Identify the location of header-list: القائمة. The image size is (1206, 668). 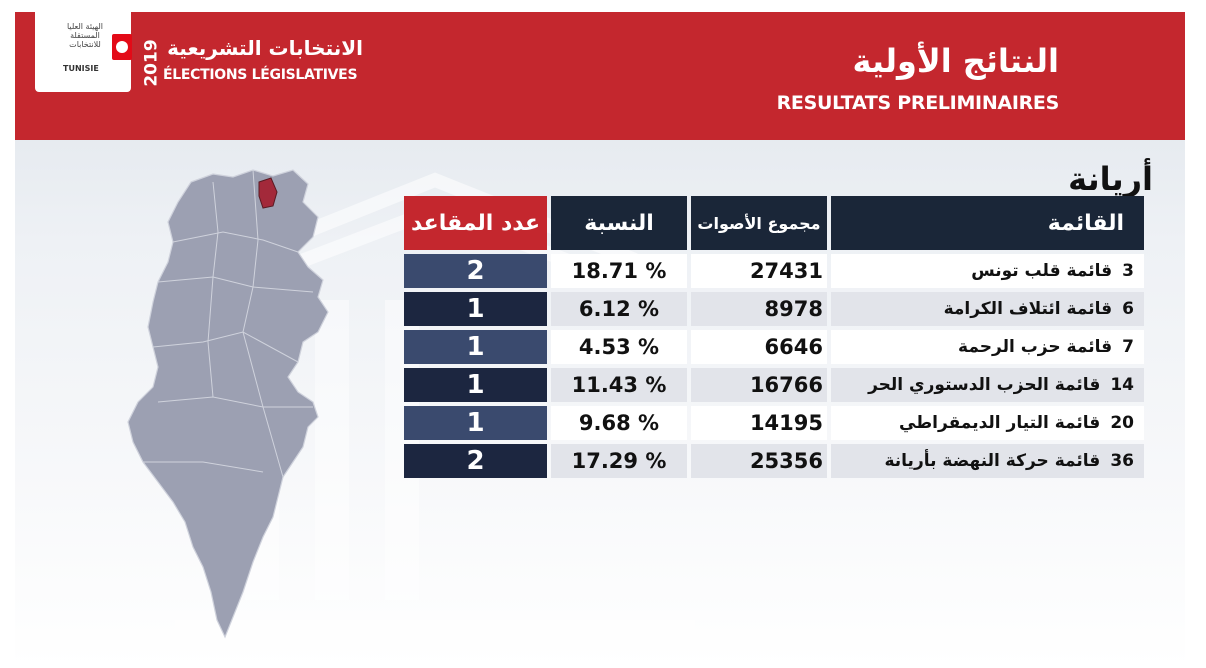
(987, 223).